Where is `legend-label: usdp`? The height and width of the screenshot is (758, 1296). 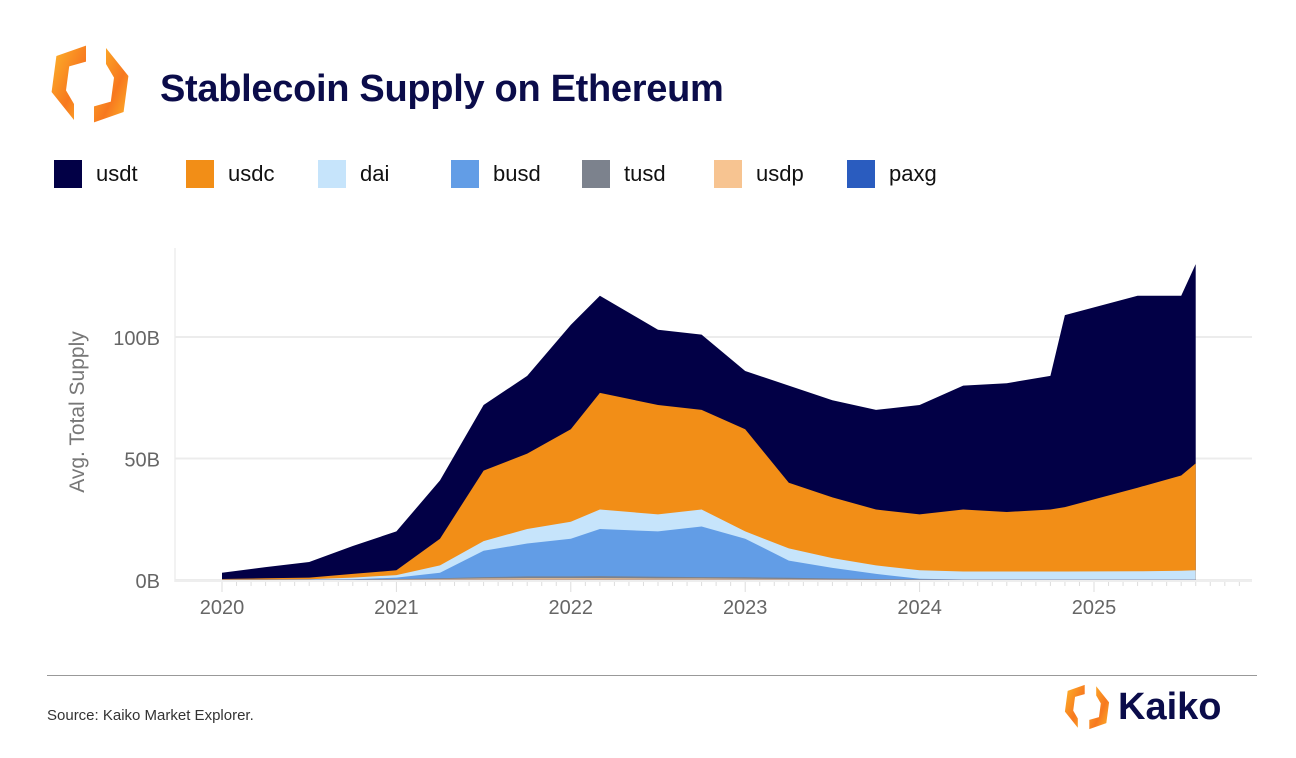
legend-label: usdp is located at coordinates (780, 173).